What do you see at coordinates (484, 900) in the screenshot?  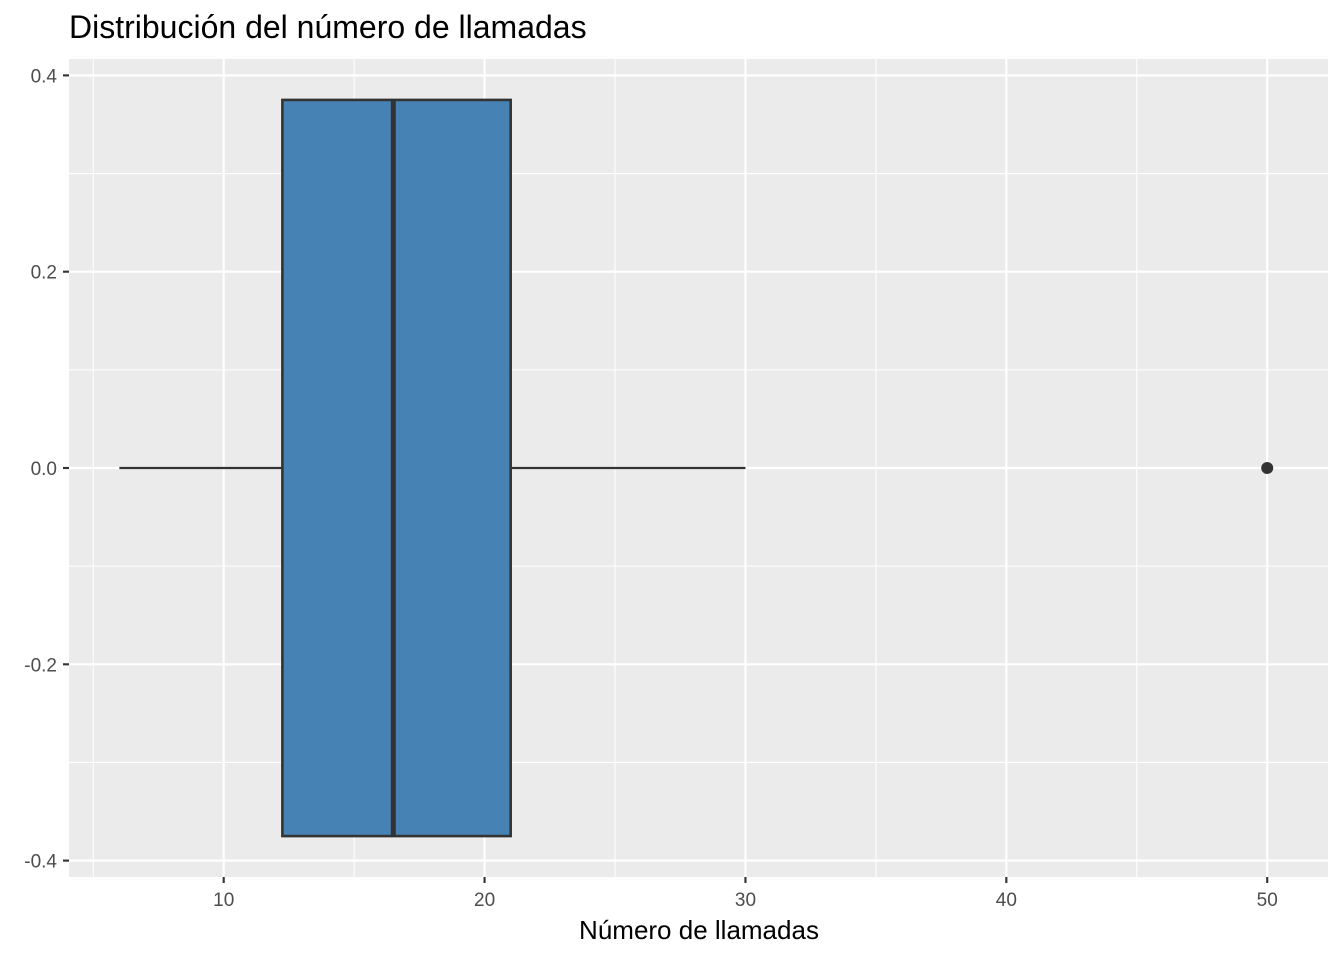 I see `x-tick-label: 20` at bounding box center [484, 900].